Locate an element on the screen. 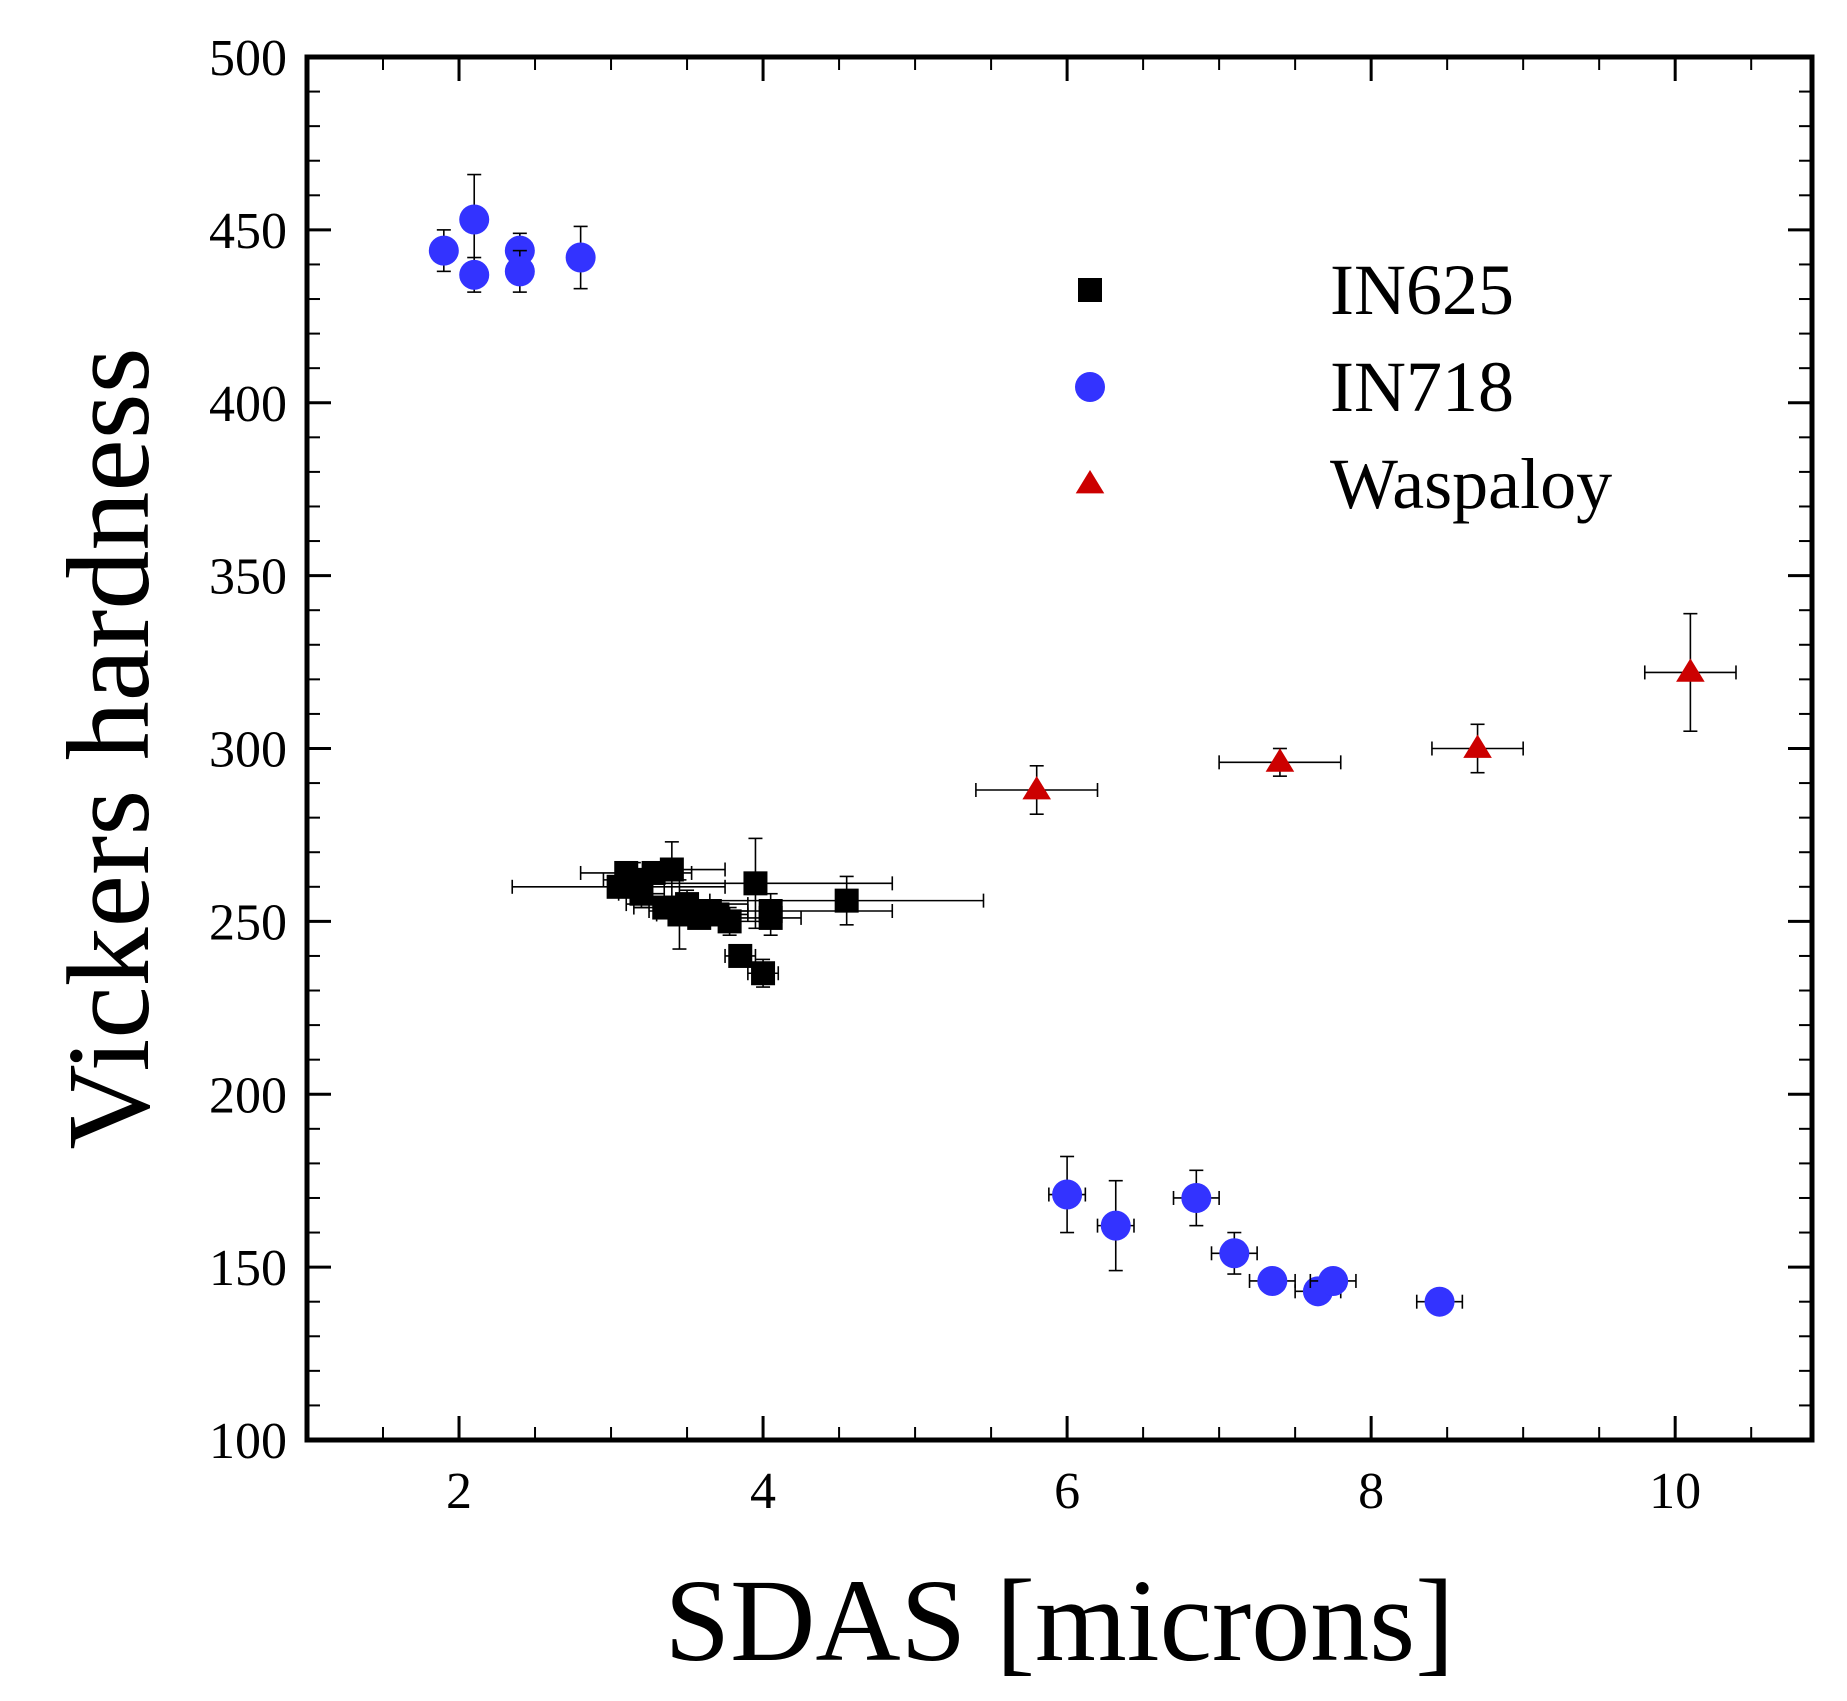 The image size is (1847, 1701). legend-label-waspaloy: Waspaloy is located at coordinates (1471, 484).